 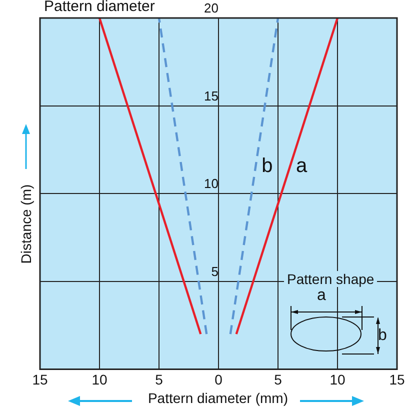 I want to click on annotation: Pattern shape, so click(x=331, y=279).